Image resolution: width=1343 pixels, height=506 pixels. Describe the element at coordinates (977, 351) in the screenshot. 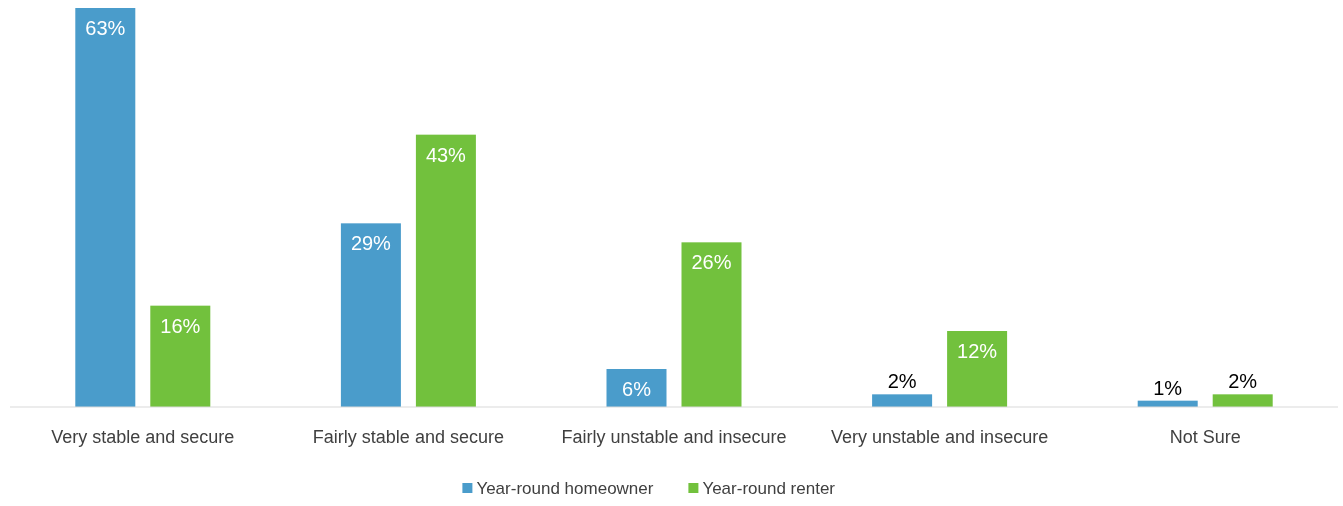

I see `data-label: 12%` at that location.